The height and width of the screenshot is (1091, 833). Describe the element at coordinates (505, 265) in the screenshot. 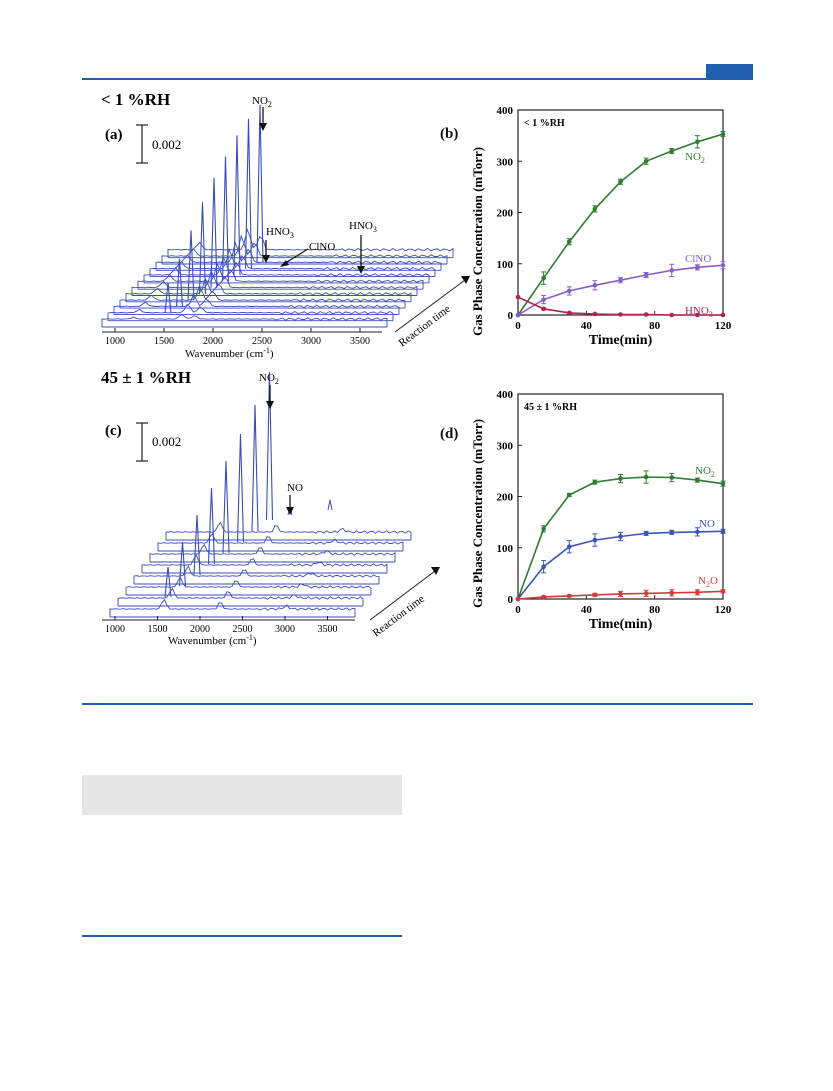

I see `y-tick-label: 100` at that location.